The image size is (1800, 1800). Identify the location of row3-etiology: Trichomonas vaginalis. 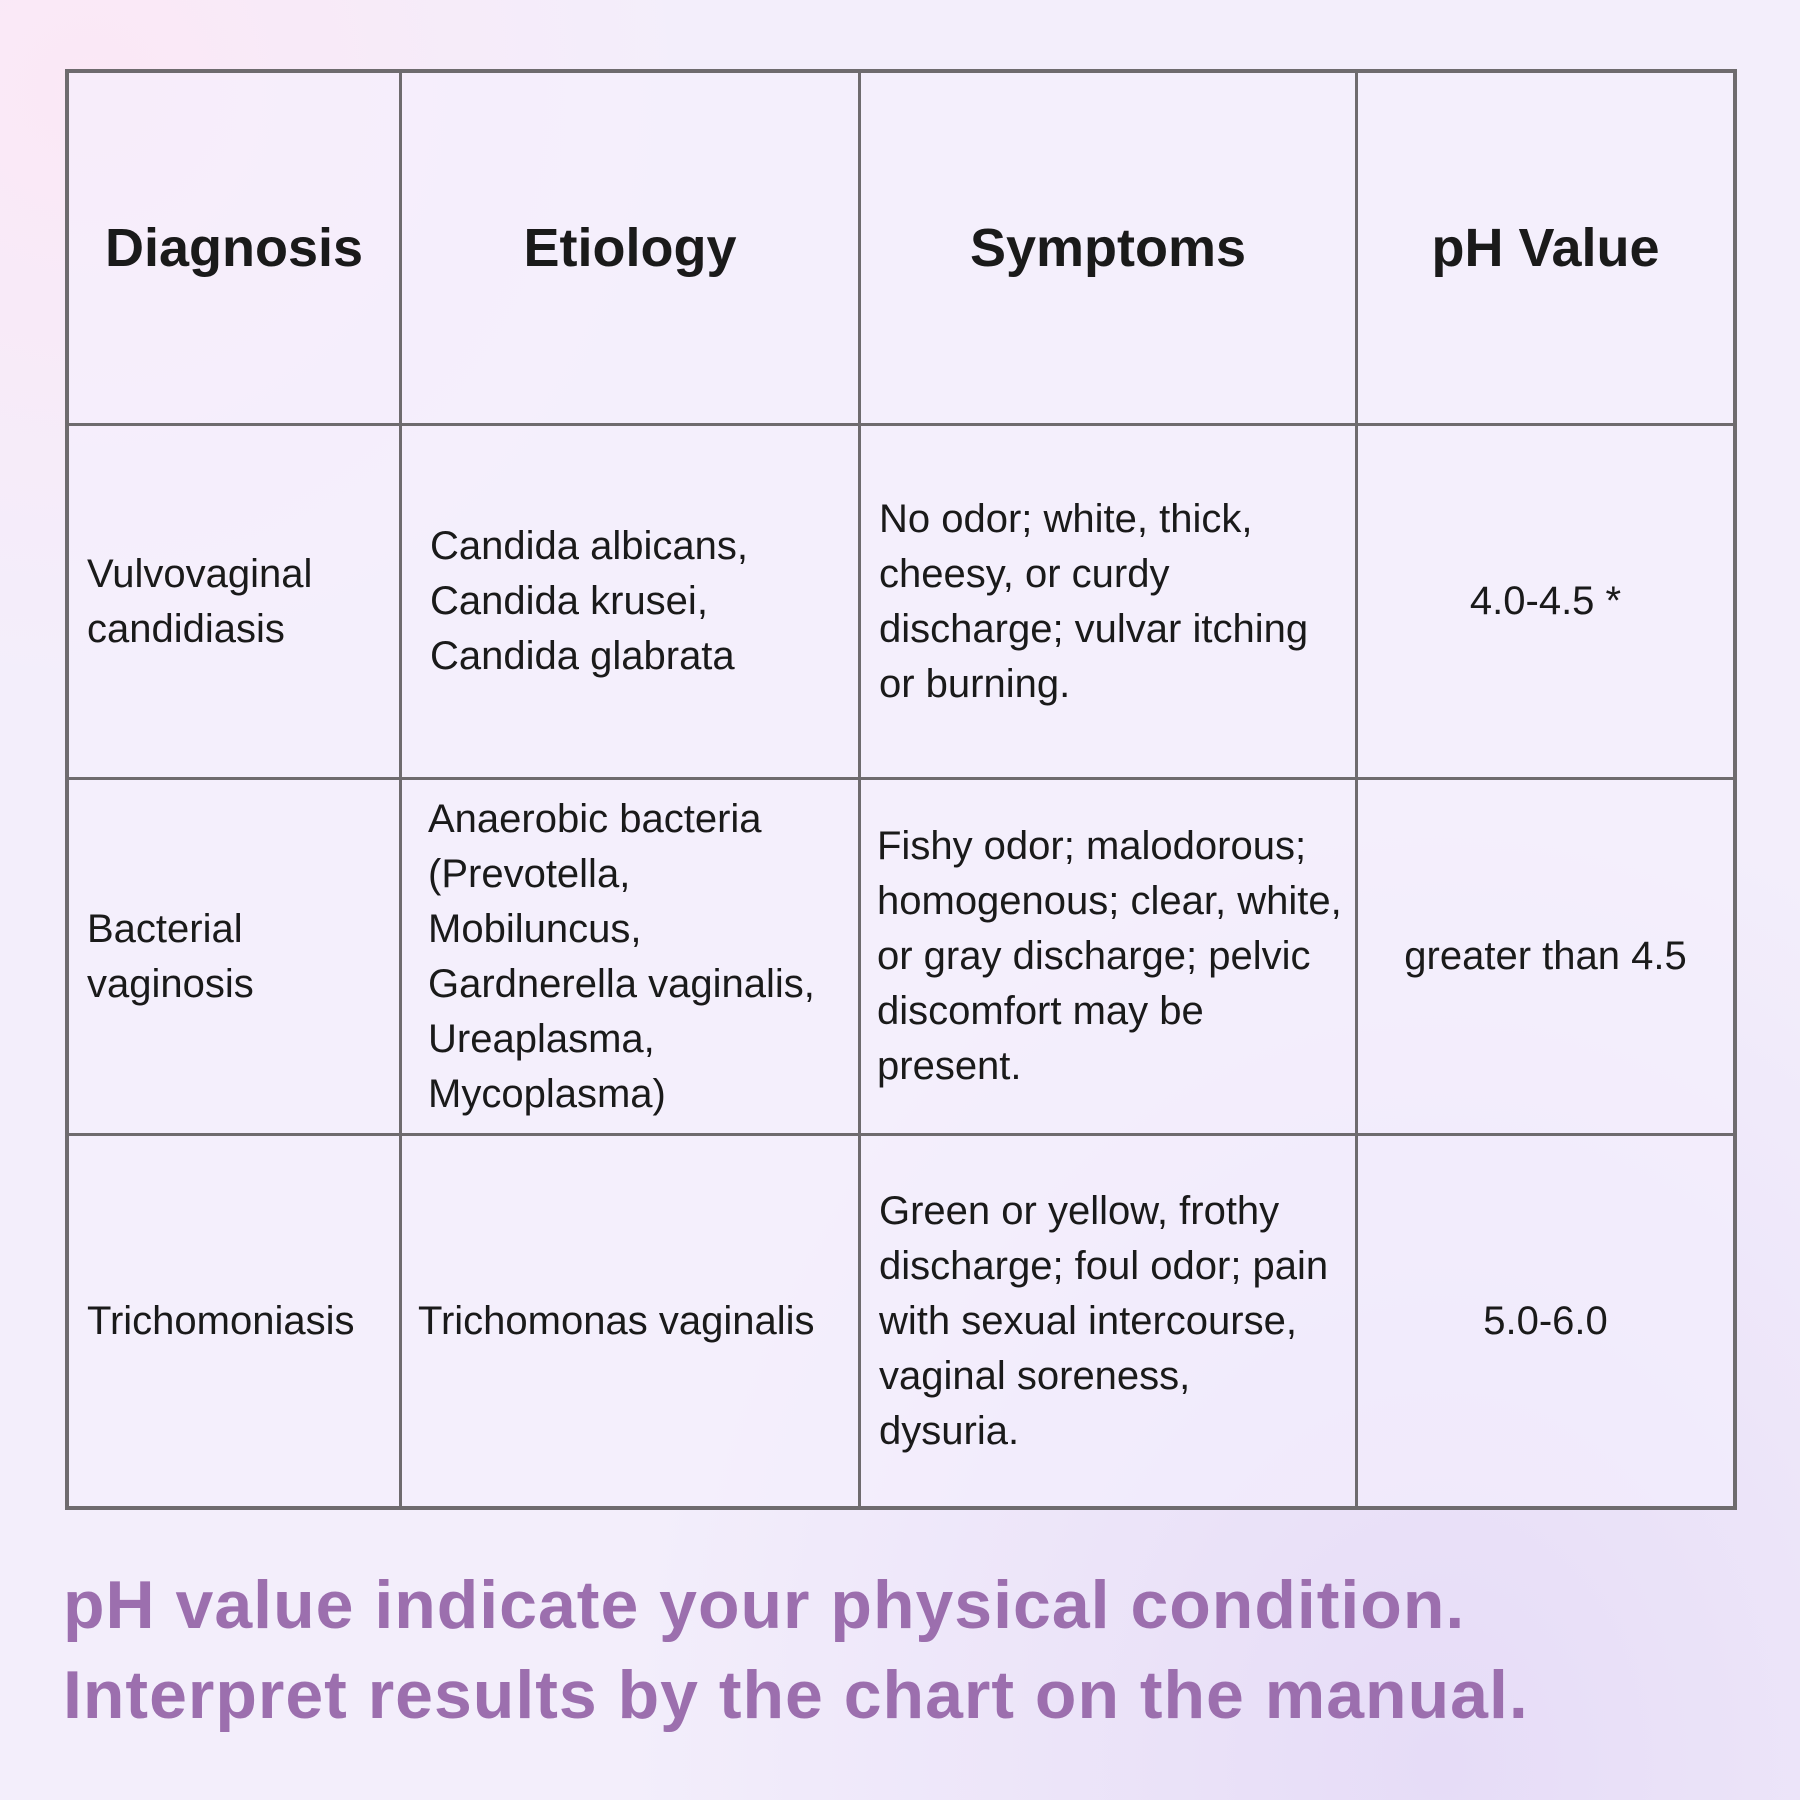
(631, 1321).